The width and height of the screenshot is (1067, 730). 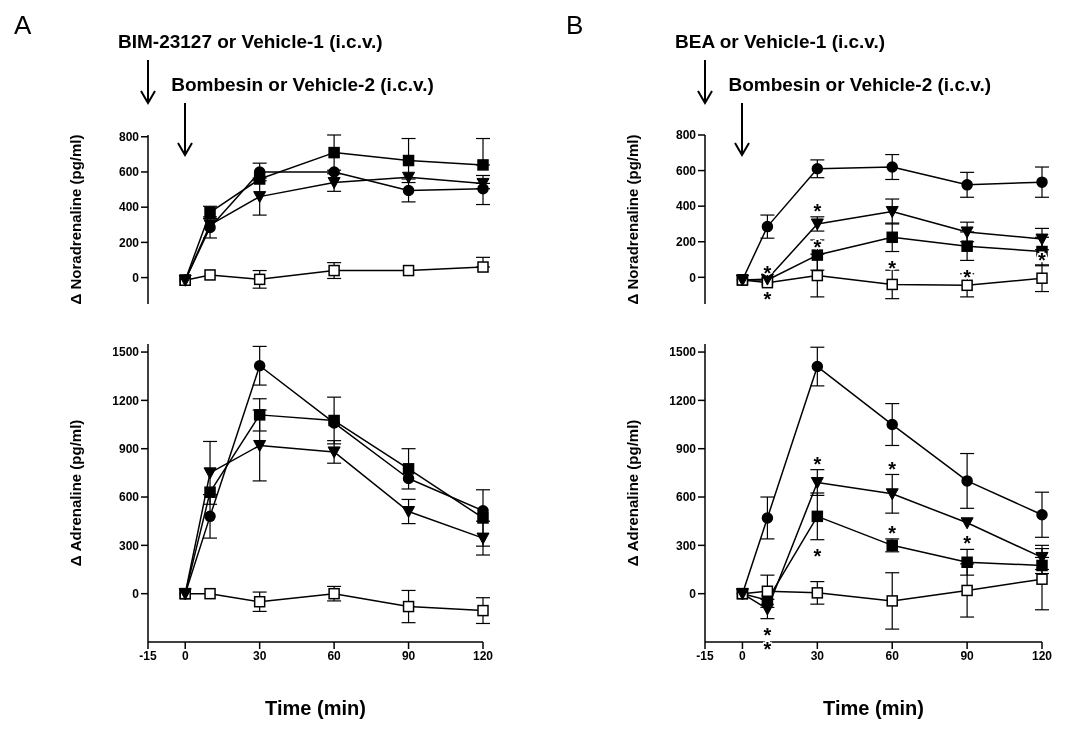 I want to click on chart-title: B, so click(x=575, y=25).